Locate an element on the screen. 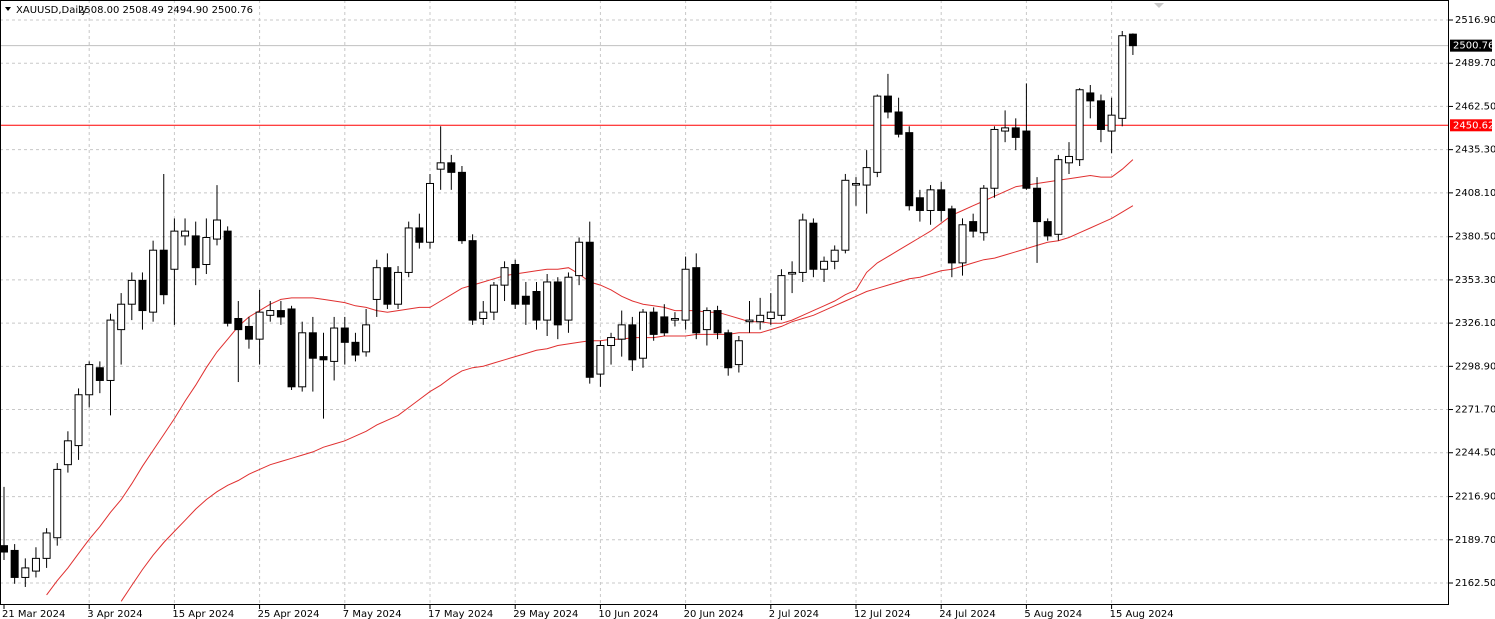 This screenshot has height=619, width=1495. x-tick-label: 21 Mar 2024 is located at coordinates (33, 614).